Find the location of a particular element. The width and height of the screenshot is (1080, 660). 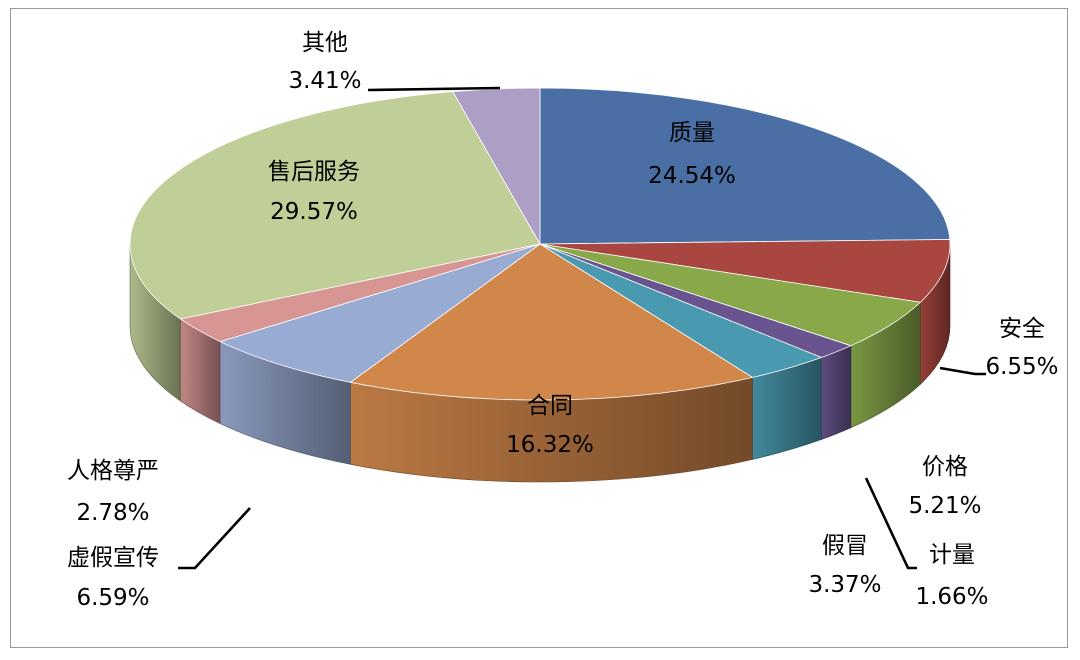

slice-value-label-6: 6.59% is located at coordinates (112, 598).